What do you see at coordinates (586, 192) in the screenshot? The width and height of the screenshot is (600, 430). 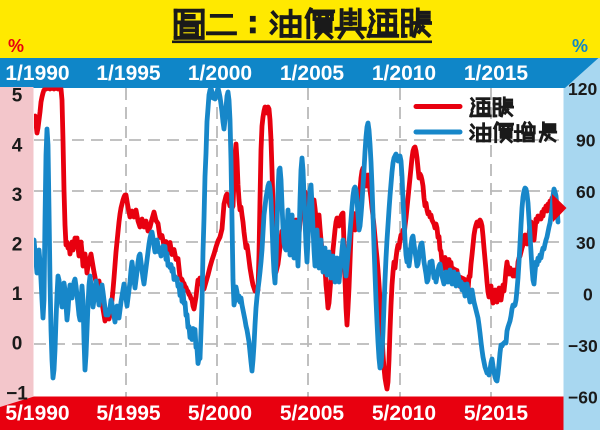 I see `svg-text: 60` at bounding box center [586, 192].